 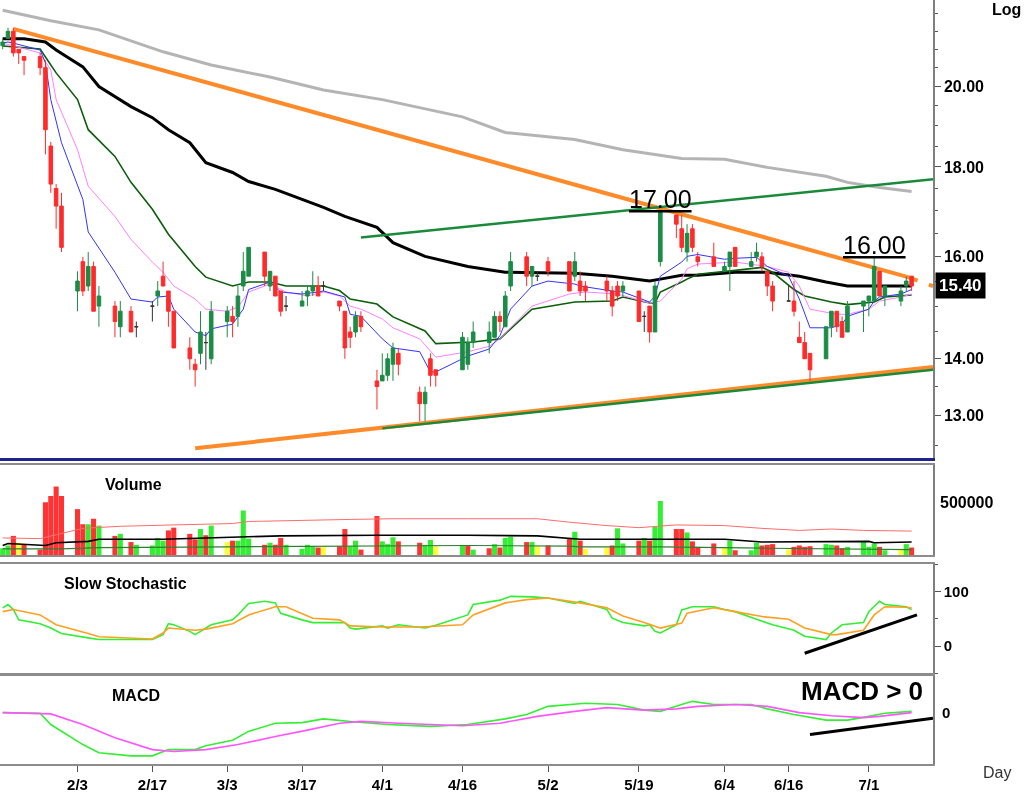 I want to click on text: 15.40, so click(x=960, y=285).